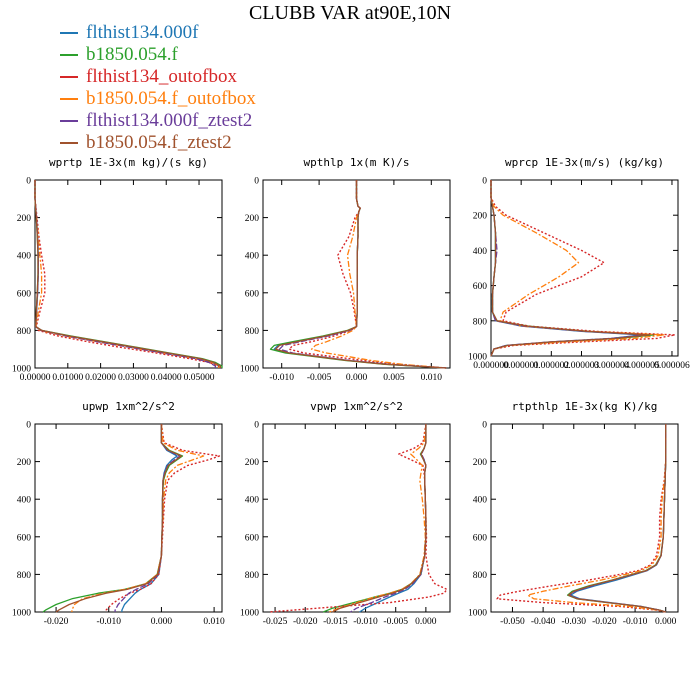 This screenshot has width=700, height=700. I want to click on panel-title: upwp 1xm^2/s^2, so click(128, 406).